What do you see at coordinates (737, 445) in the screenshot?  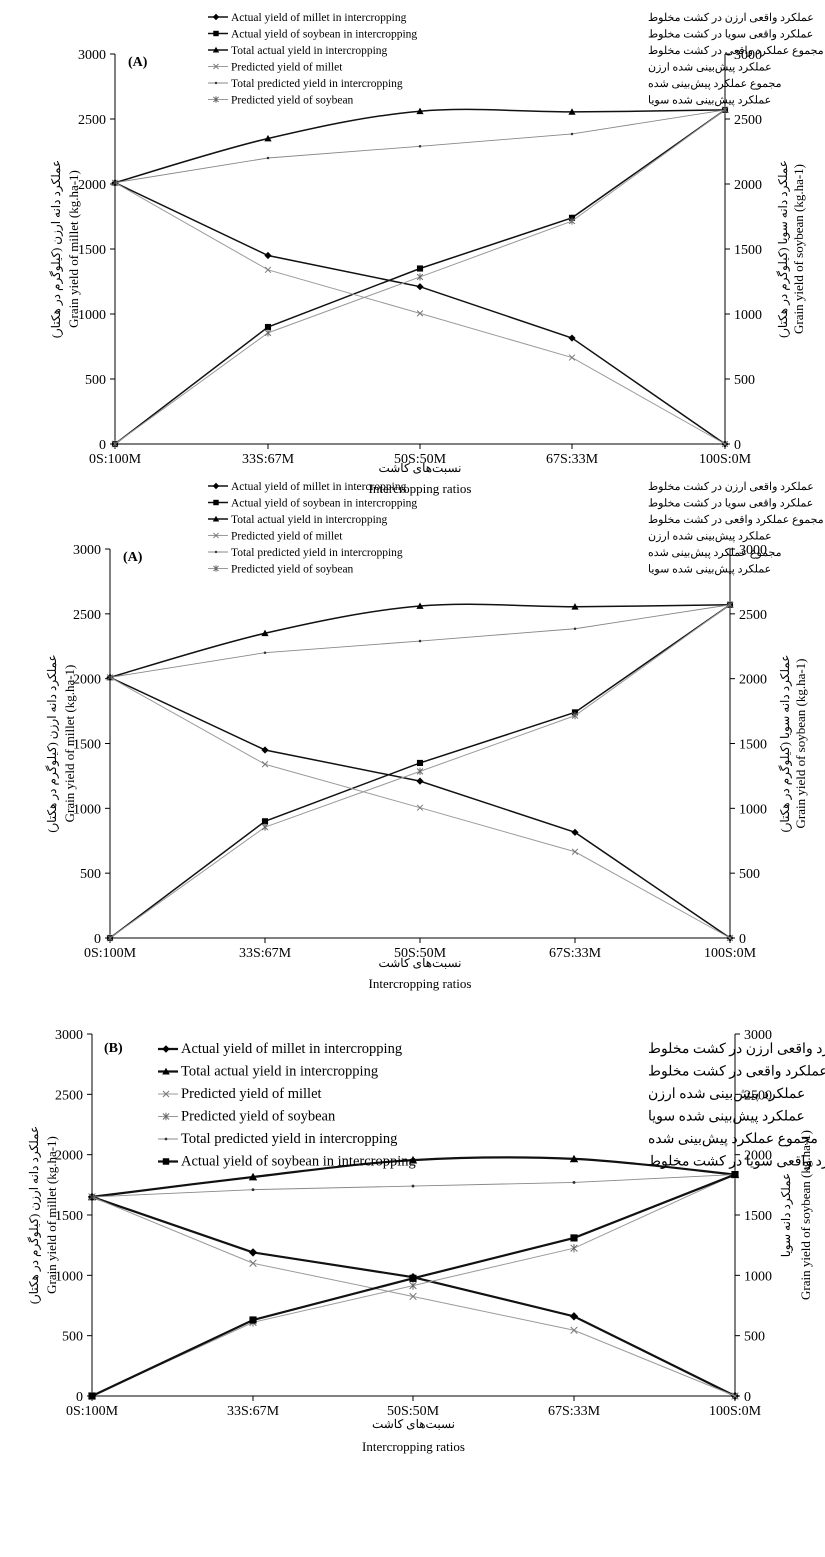 I see `y-tick-label-right: 0` at bounding box center [737, 445].